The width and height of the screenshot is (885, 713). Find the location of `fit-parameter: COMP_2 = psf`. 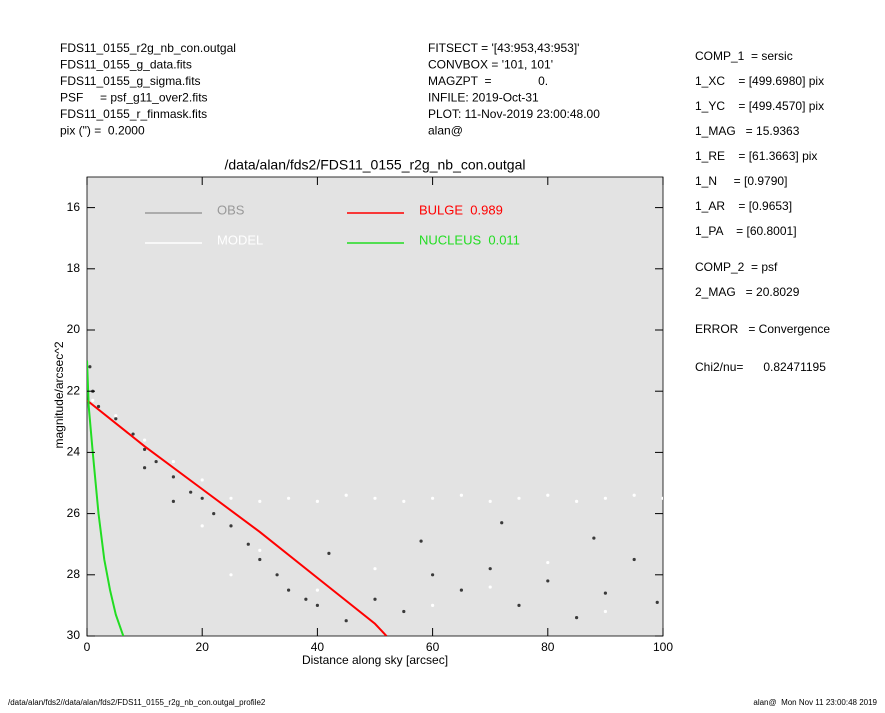

fit-parameter: COMP_2 = psf is located at coordinates (736, 267).